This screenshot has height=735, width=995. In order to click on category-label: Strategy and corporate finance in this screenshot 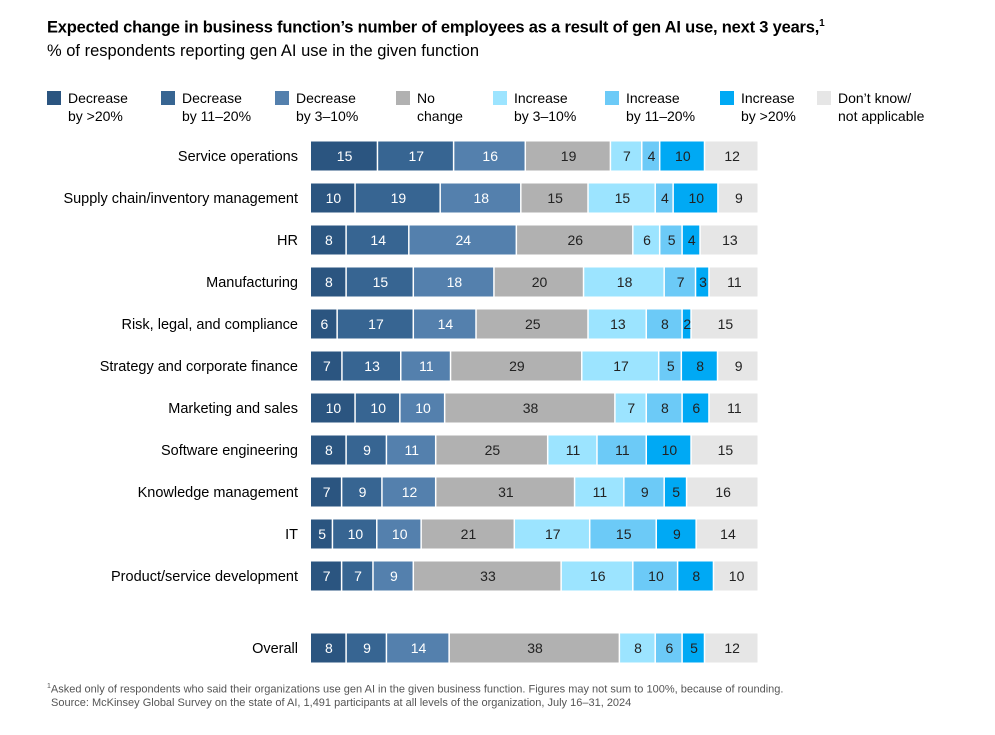, I will do `click(199, 367)`.